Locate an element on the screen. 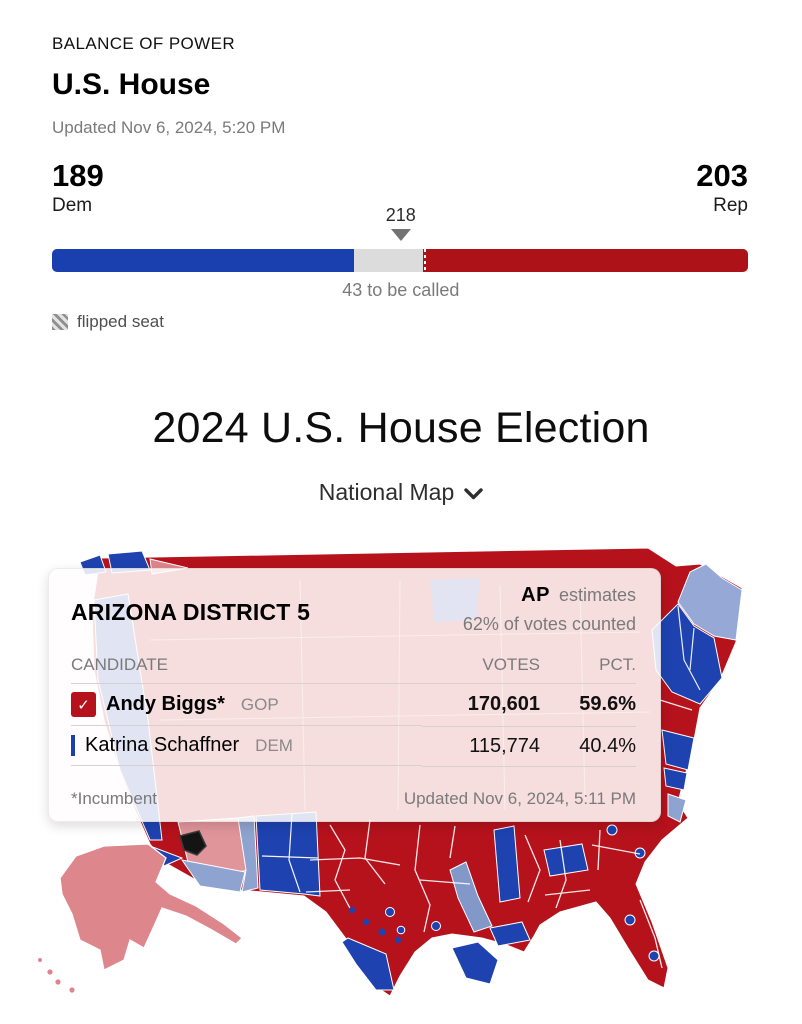  ms-delta-dem is located at coordinates (507, 864).